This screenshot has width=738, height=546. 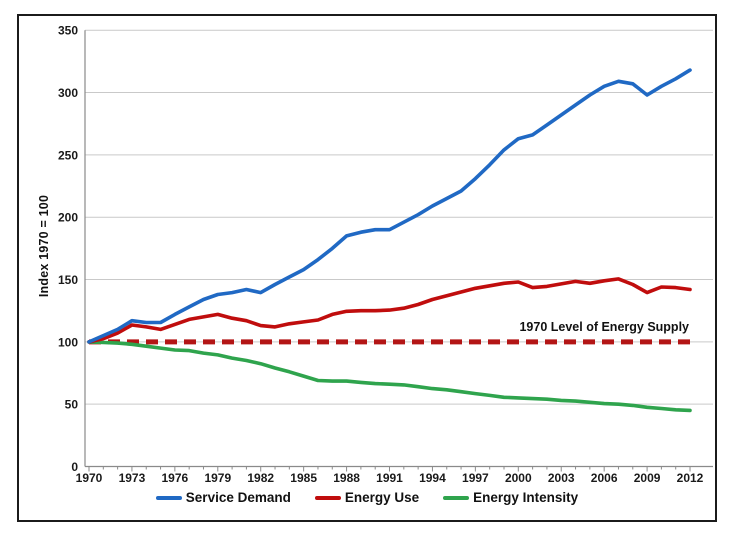 What do you see at coordinates (475, 478) in the screenshot?
I see `x-tick-label-1997: 1997` at bounding box center [475, 478].